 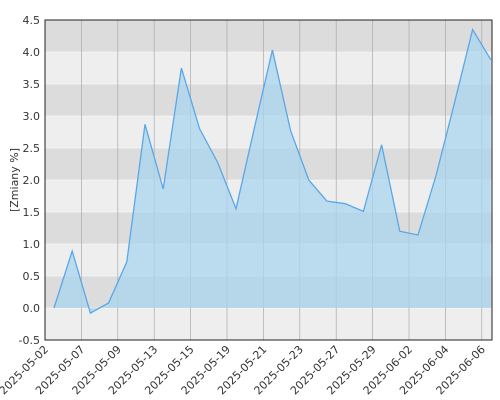 What do you see at coordinates (32, 20) in the screenshot?
I see `y-tick-label: 4.5` at bounding box center [32, 20].